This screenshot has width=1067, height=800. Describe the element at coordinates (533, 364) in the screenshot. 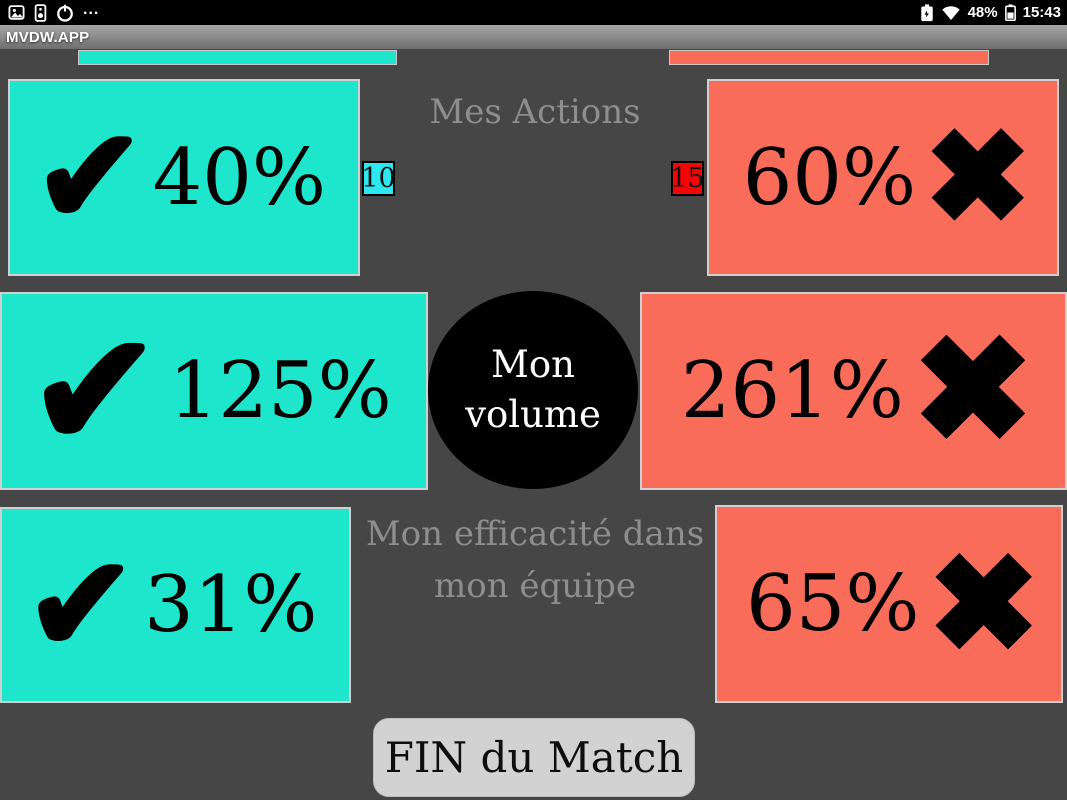

I see `volume-line1: Mon` at that location.